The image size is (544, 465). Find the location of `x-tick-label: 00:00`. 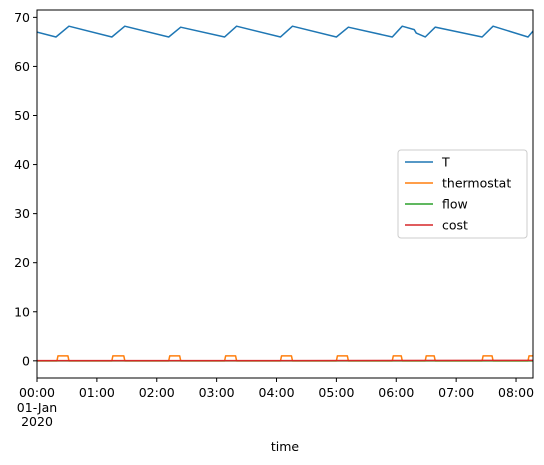

x-tick-label: 00:00 is located at coordinates (37, 392).